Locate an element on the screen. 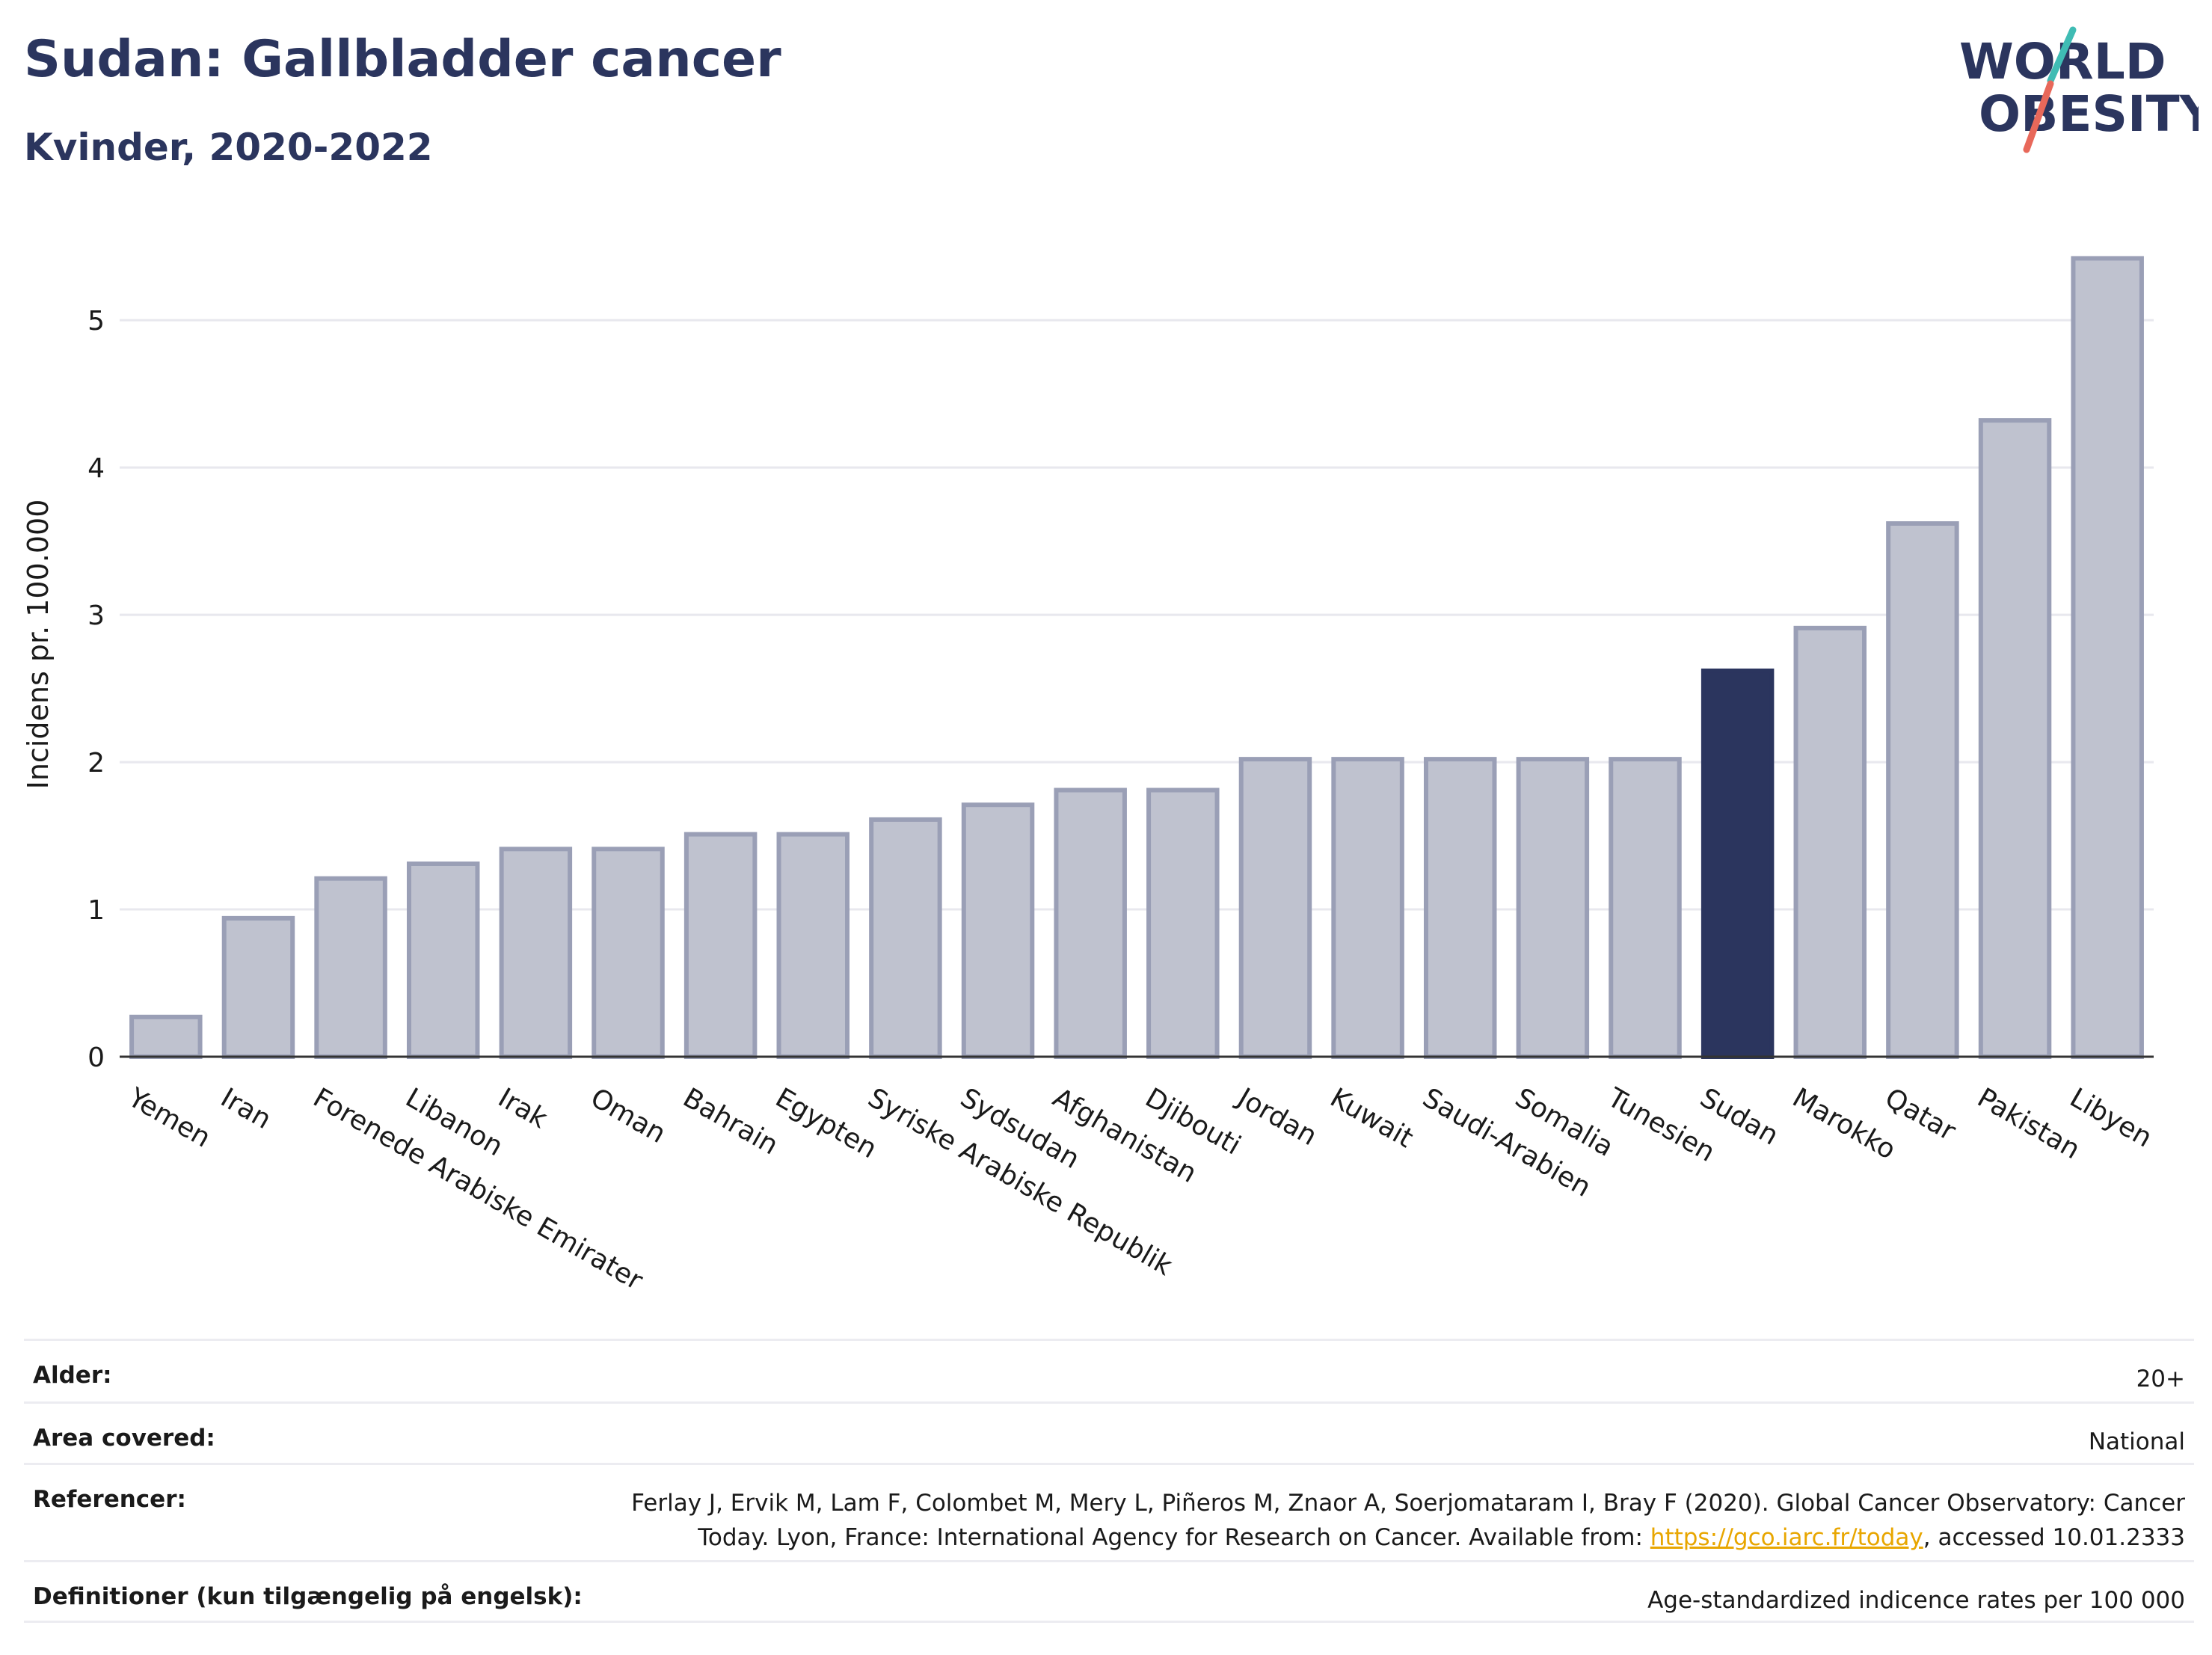  references-line-2-post: , accessed 10.01.2333 is located at coordinates (2054, 1537).